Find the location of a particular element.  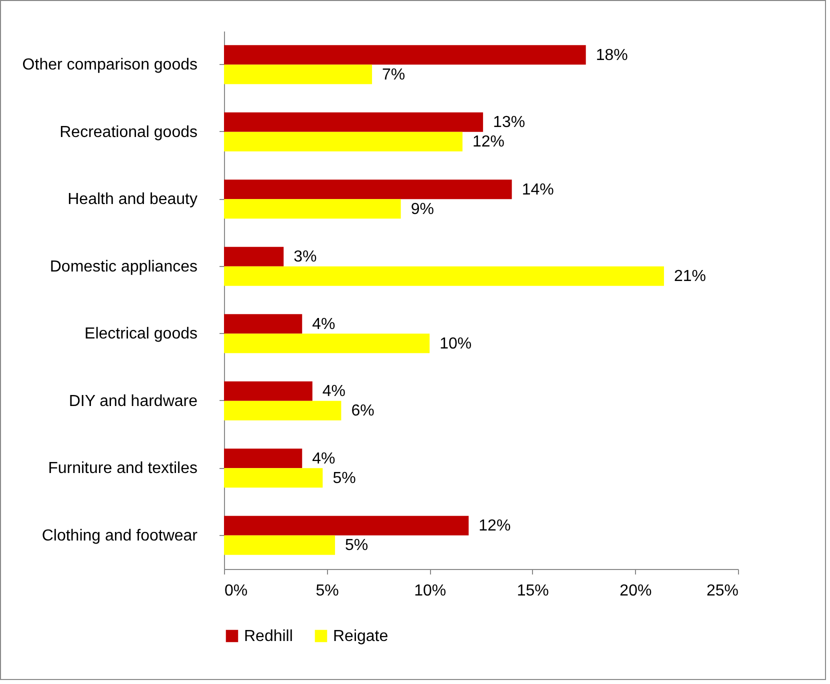

y-tick-label: Furniture and textiles is located at coordinates (123, 469).